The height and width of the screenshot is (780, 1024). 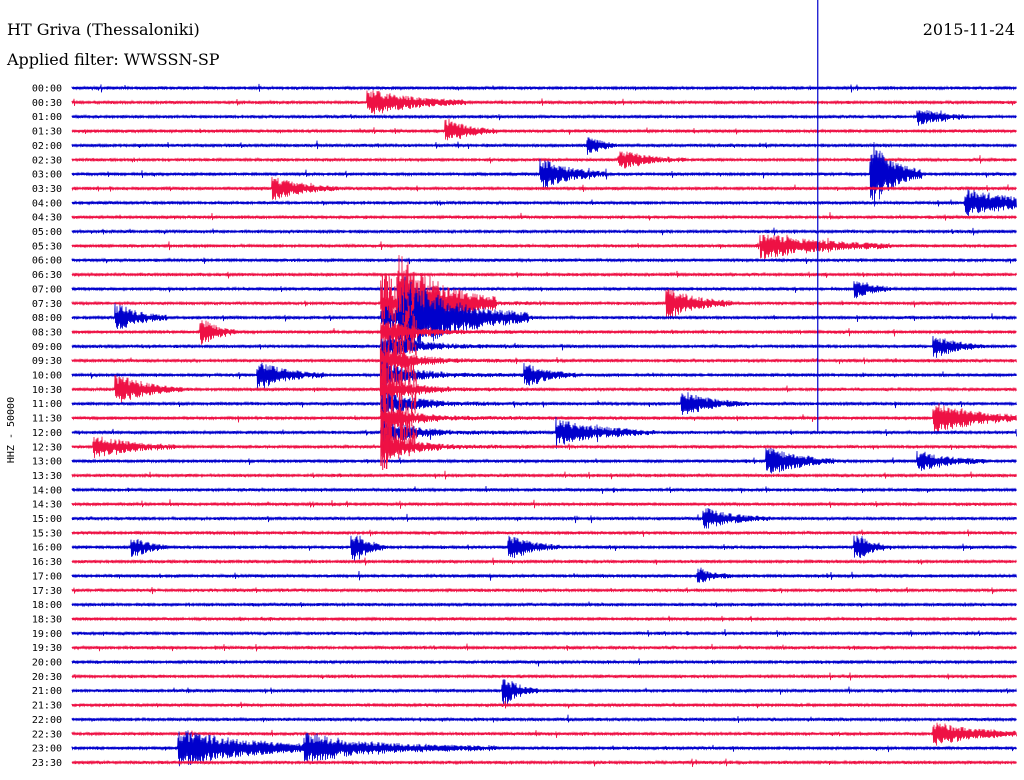 I want to click on date-label: 2015-11-24, so click(x=968, y=29).